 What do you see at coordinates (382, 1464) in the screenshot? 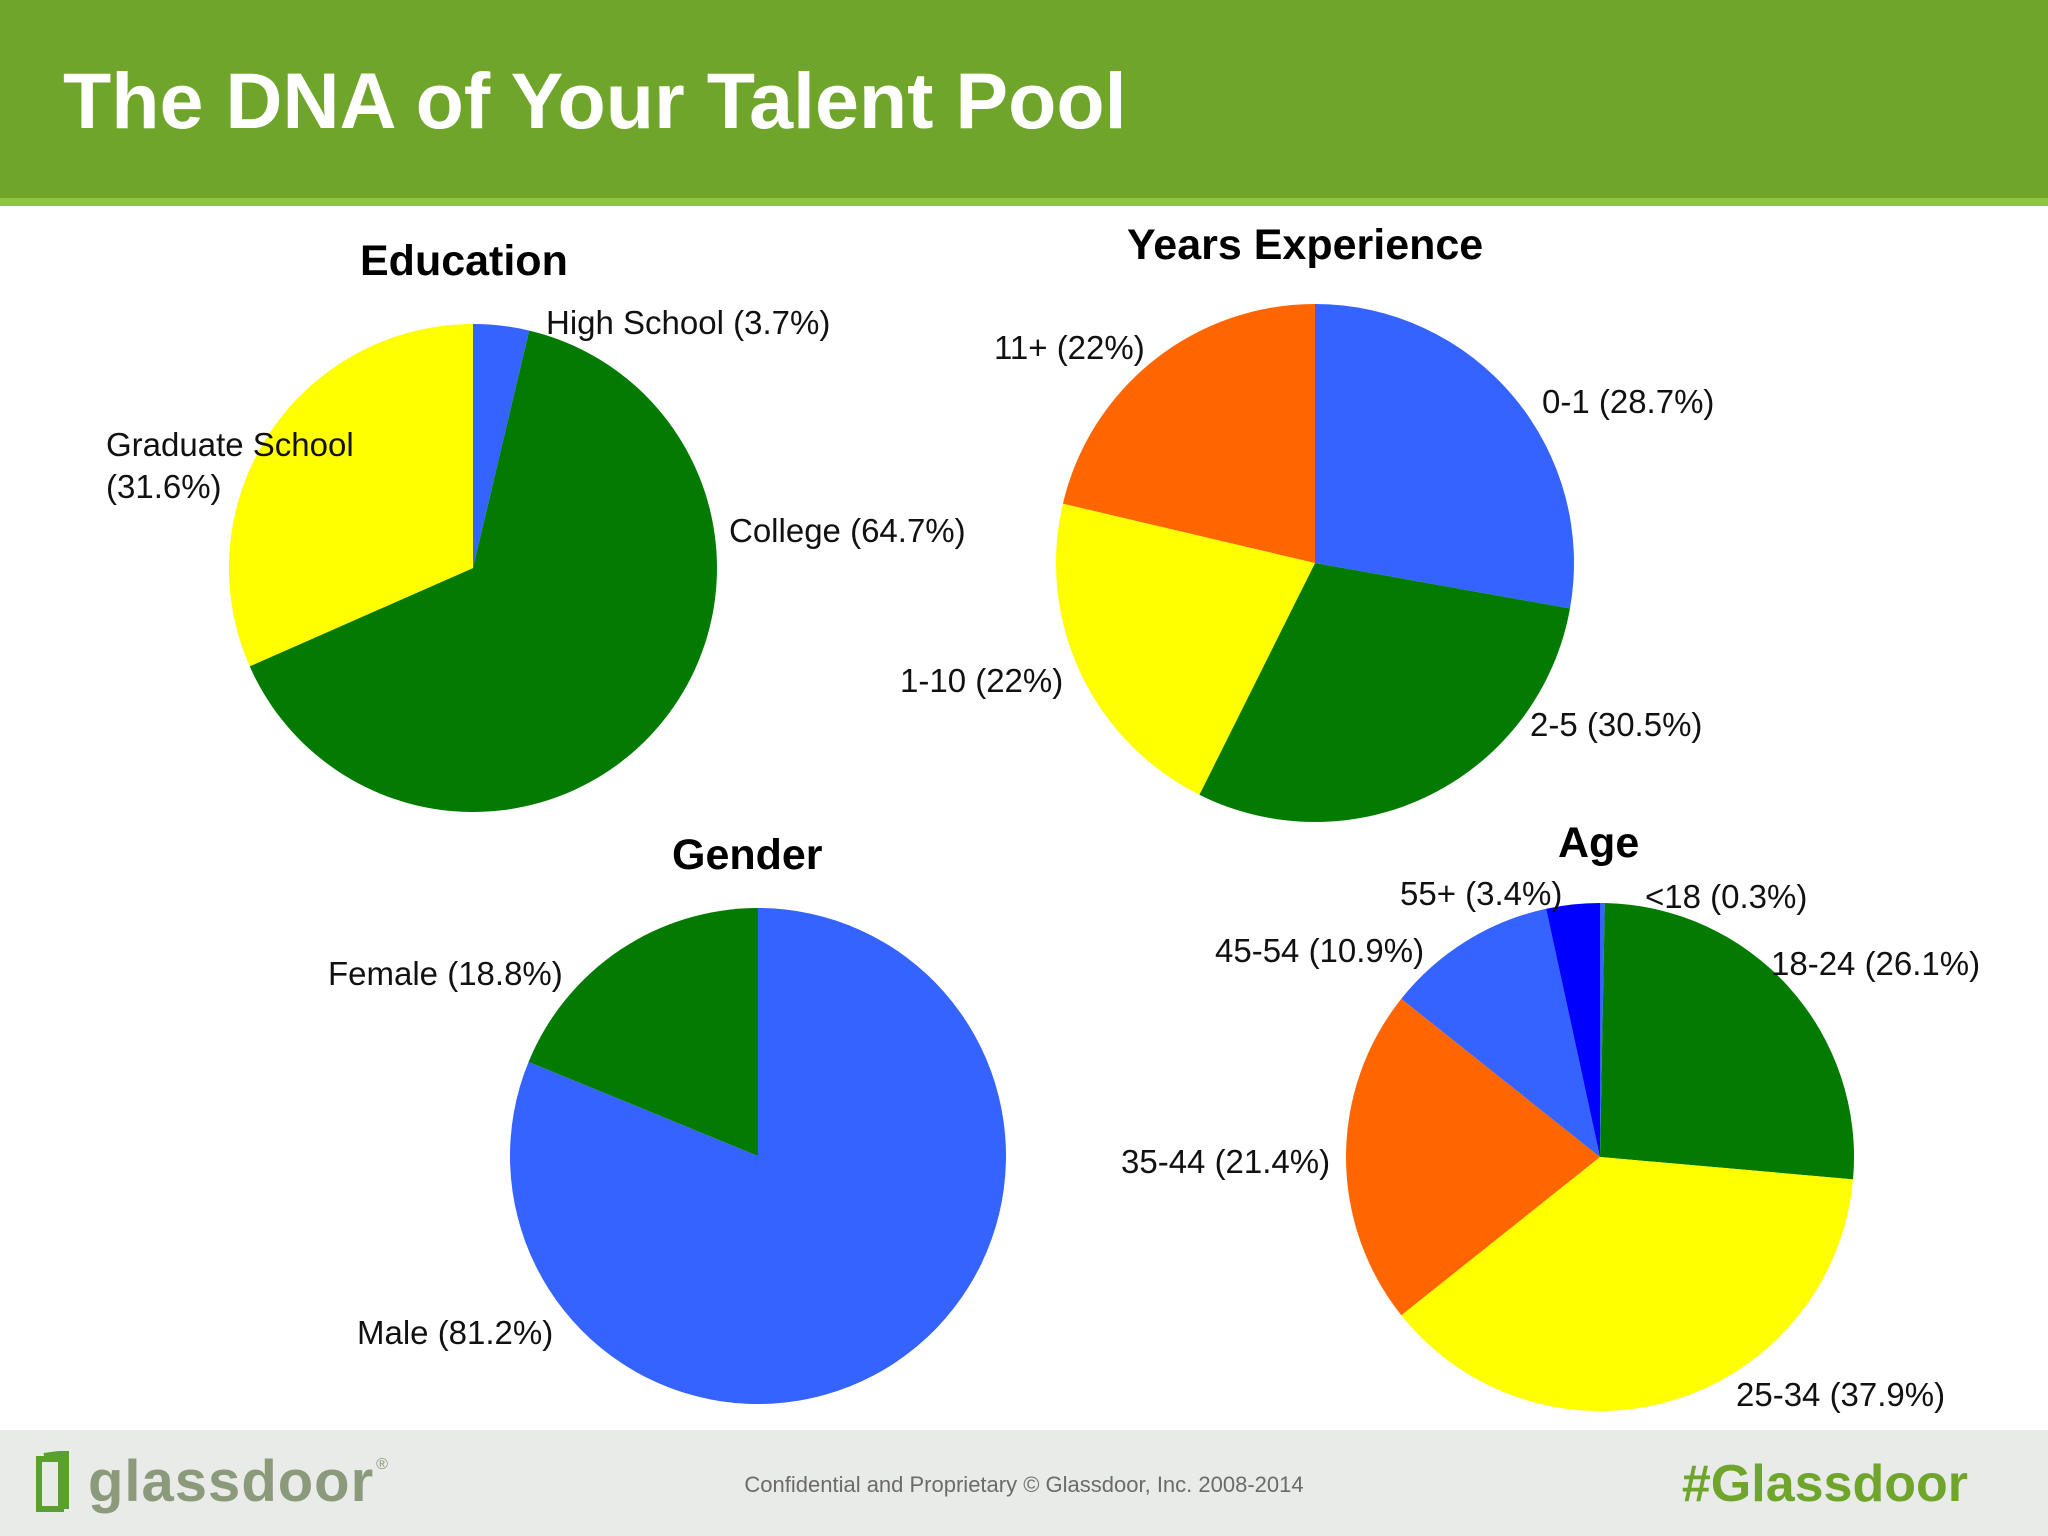
I see `logo-registered-mark: ®` at bounding box center [382, 1464].